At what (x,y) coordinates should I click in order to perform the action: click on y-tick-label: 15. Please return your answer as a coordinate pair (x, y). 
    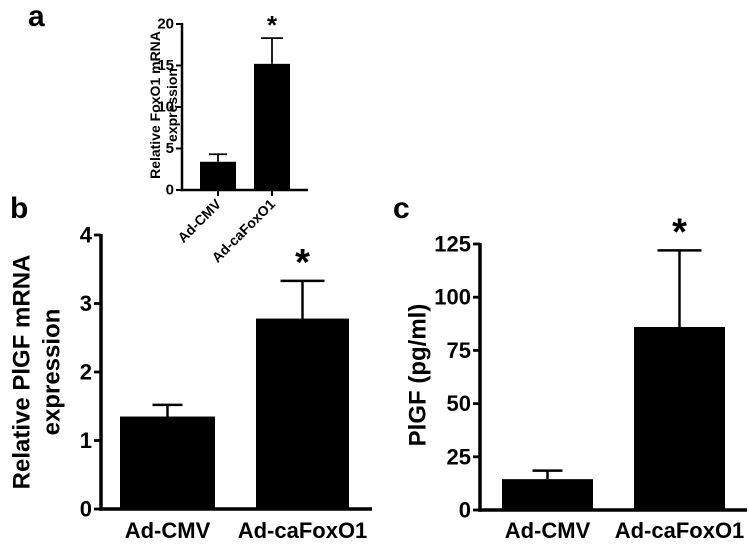
    Looking at the image, I should click on (165, 65).